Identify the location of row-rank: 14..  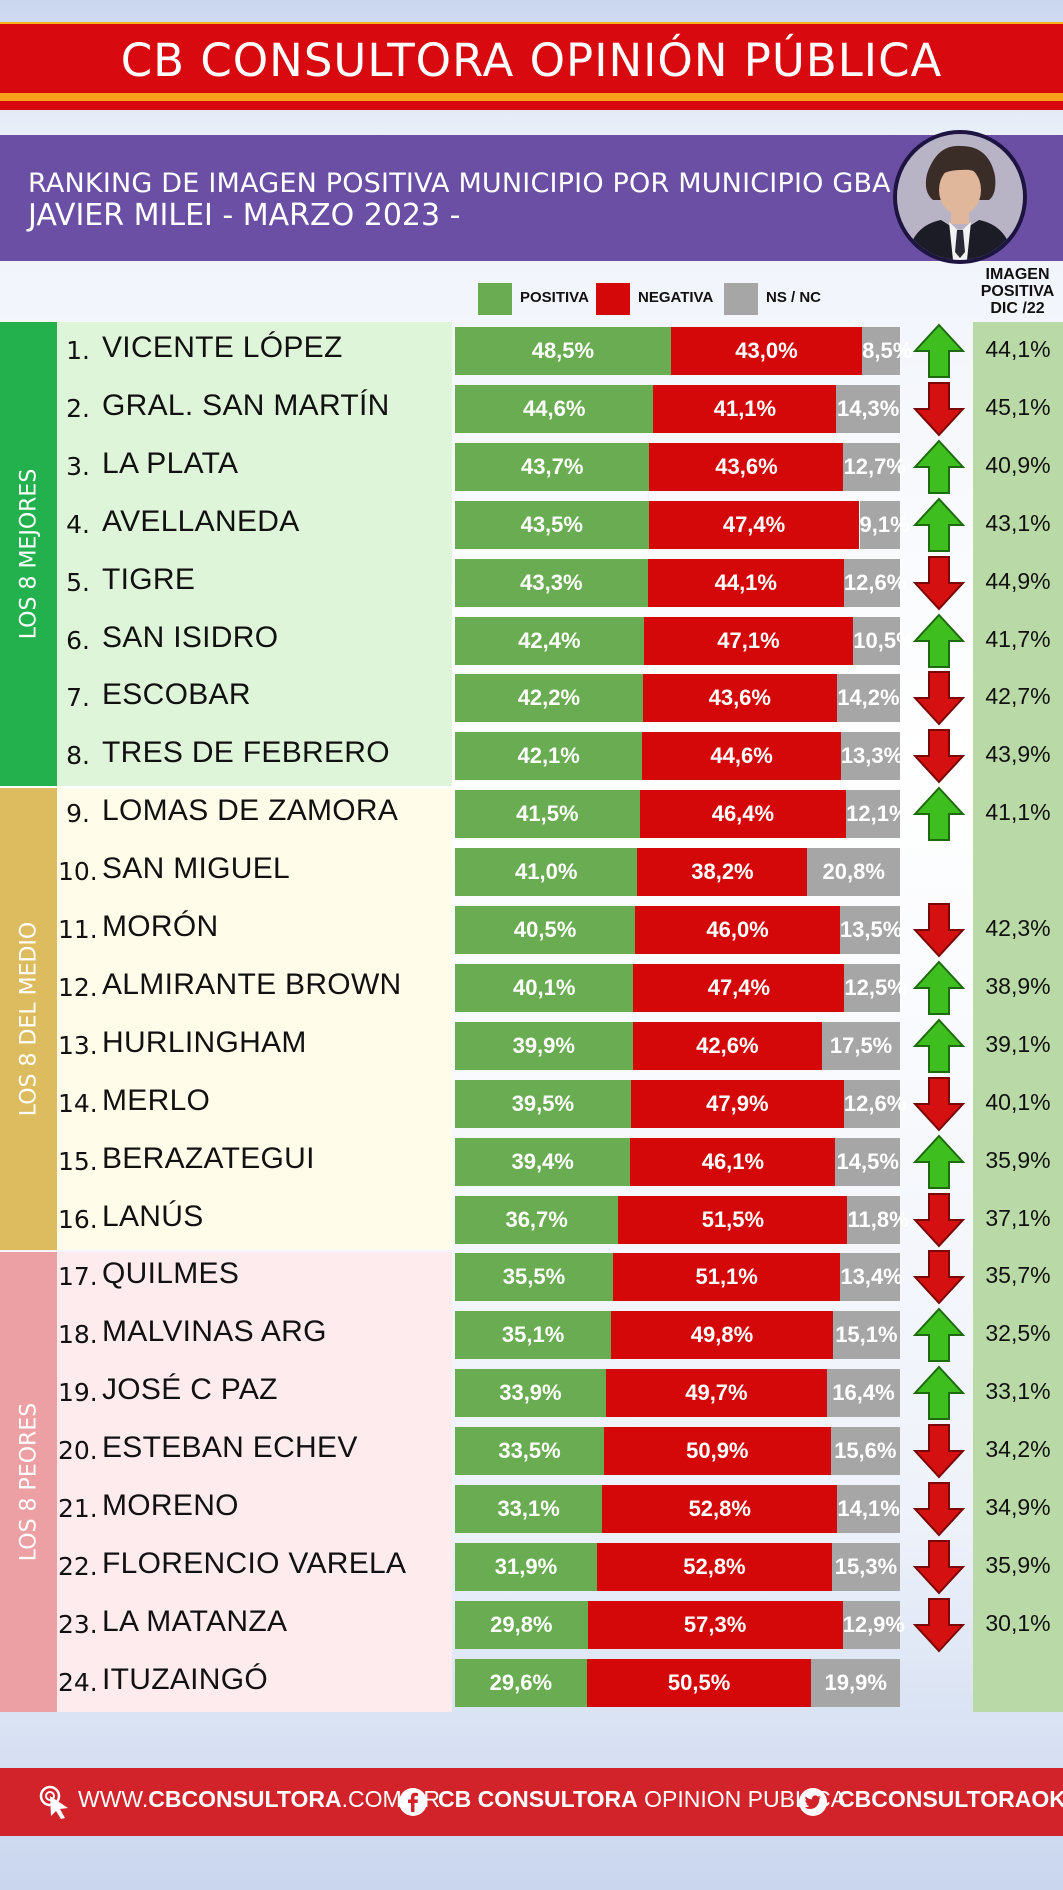
(78, 1103).